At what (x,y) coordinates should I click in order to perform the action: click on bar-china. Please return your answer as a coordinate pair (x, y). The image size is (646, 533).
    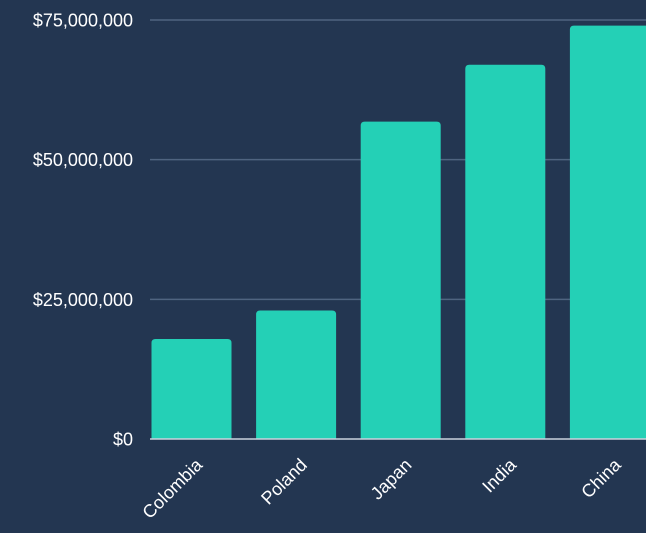
    Looking at the image, I should click on (608, 232).